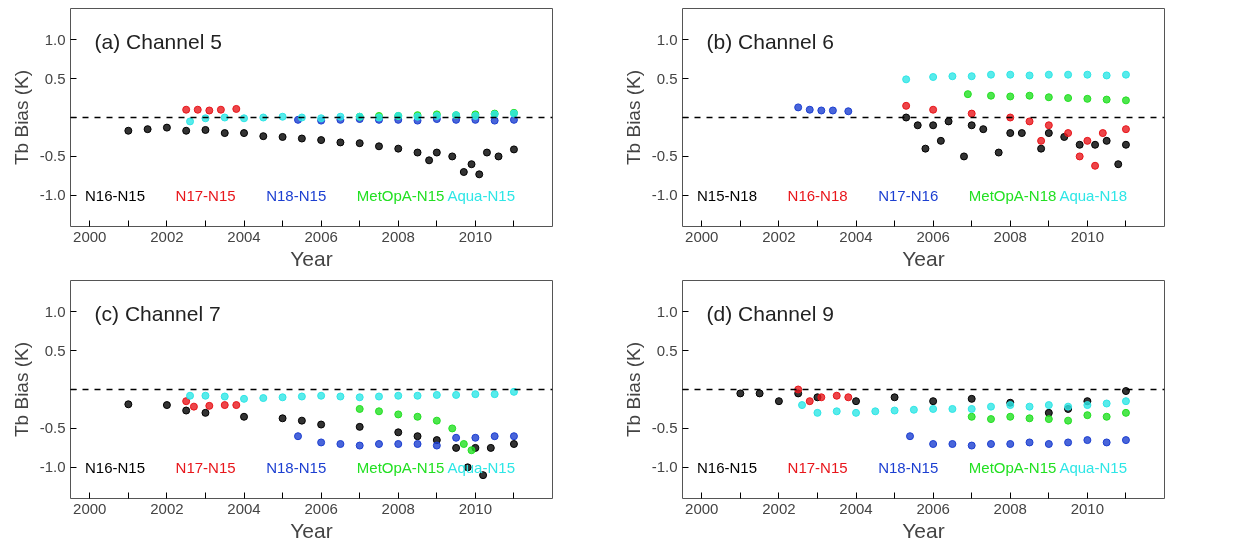 The height and width of the screenshot is (548, 1233). Describe the element at coordinates (726, 196) in the screenshot. I see `text: N15-N18` at that location.